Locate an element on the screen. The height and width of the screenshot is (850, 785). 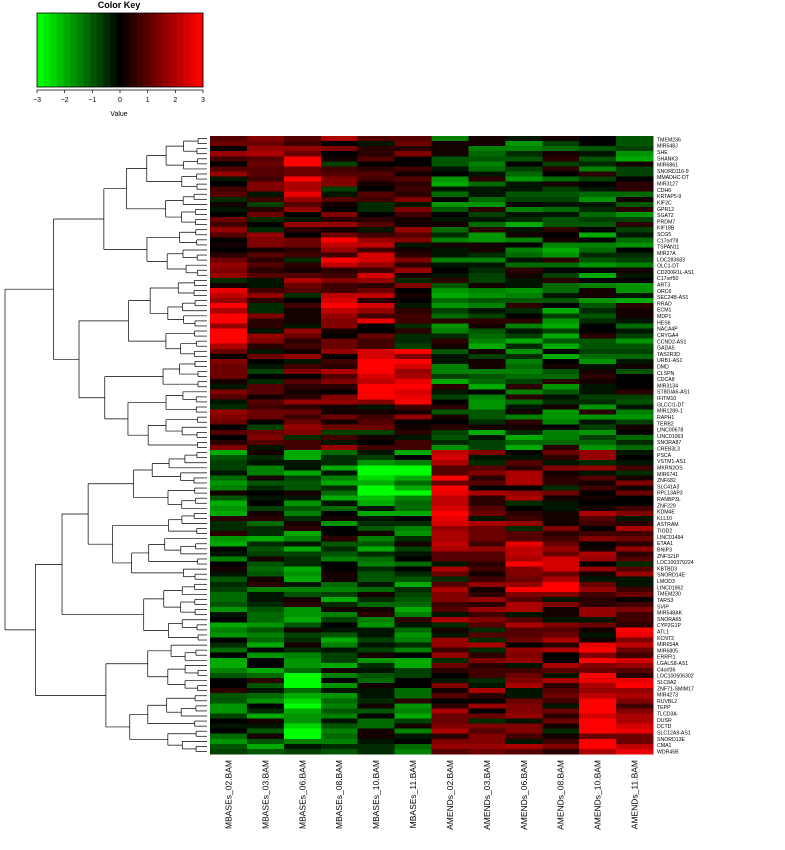
color-key-tick-label: −2 is located at coordinates (65, 100).